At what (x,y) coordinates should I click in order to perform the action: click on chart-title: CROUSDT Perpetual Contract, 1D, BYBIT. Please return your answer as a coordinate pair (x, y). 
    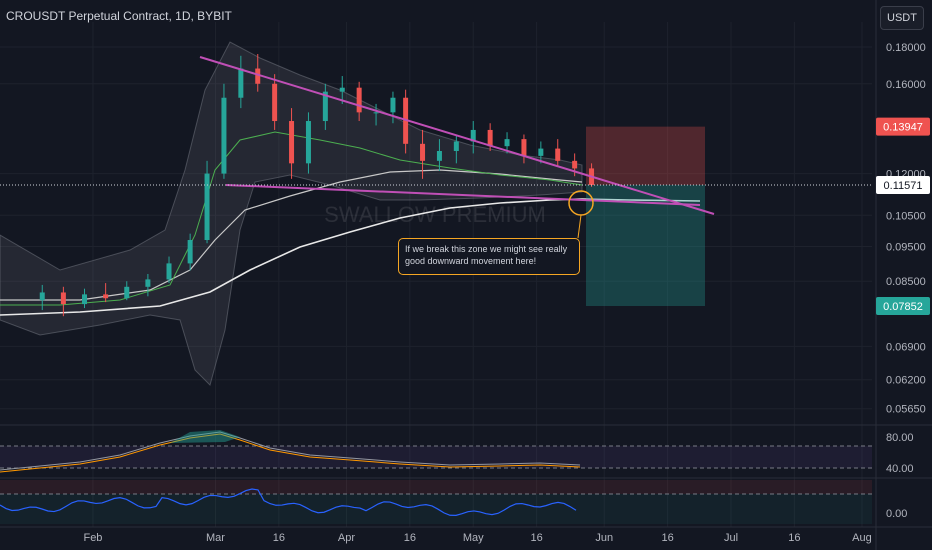
    Looking at the image, I should click on (119, 16).